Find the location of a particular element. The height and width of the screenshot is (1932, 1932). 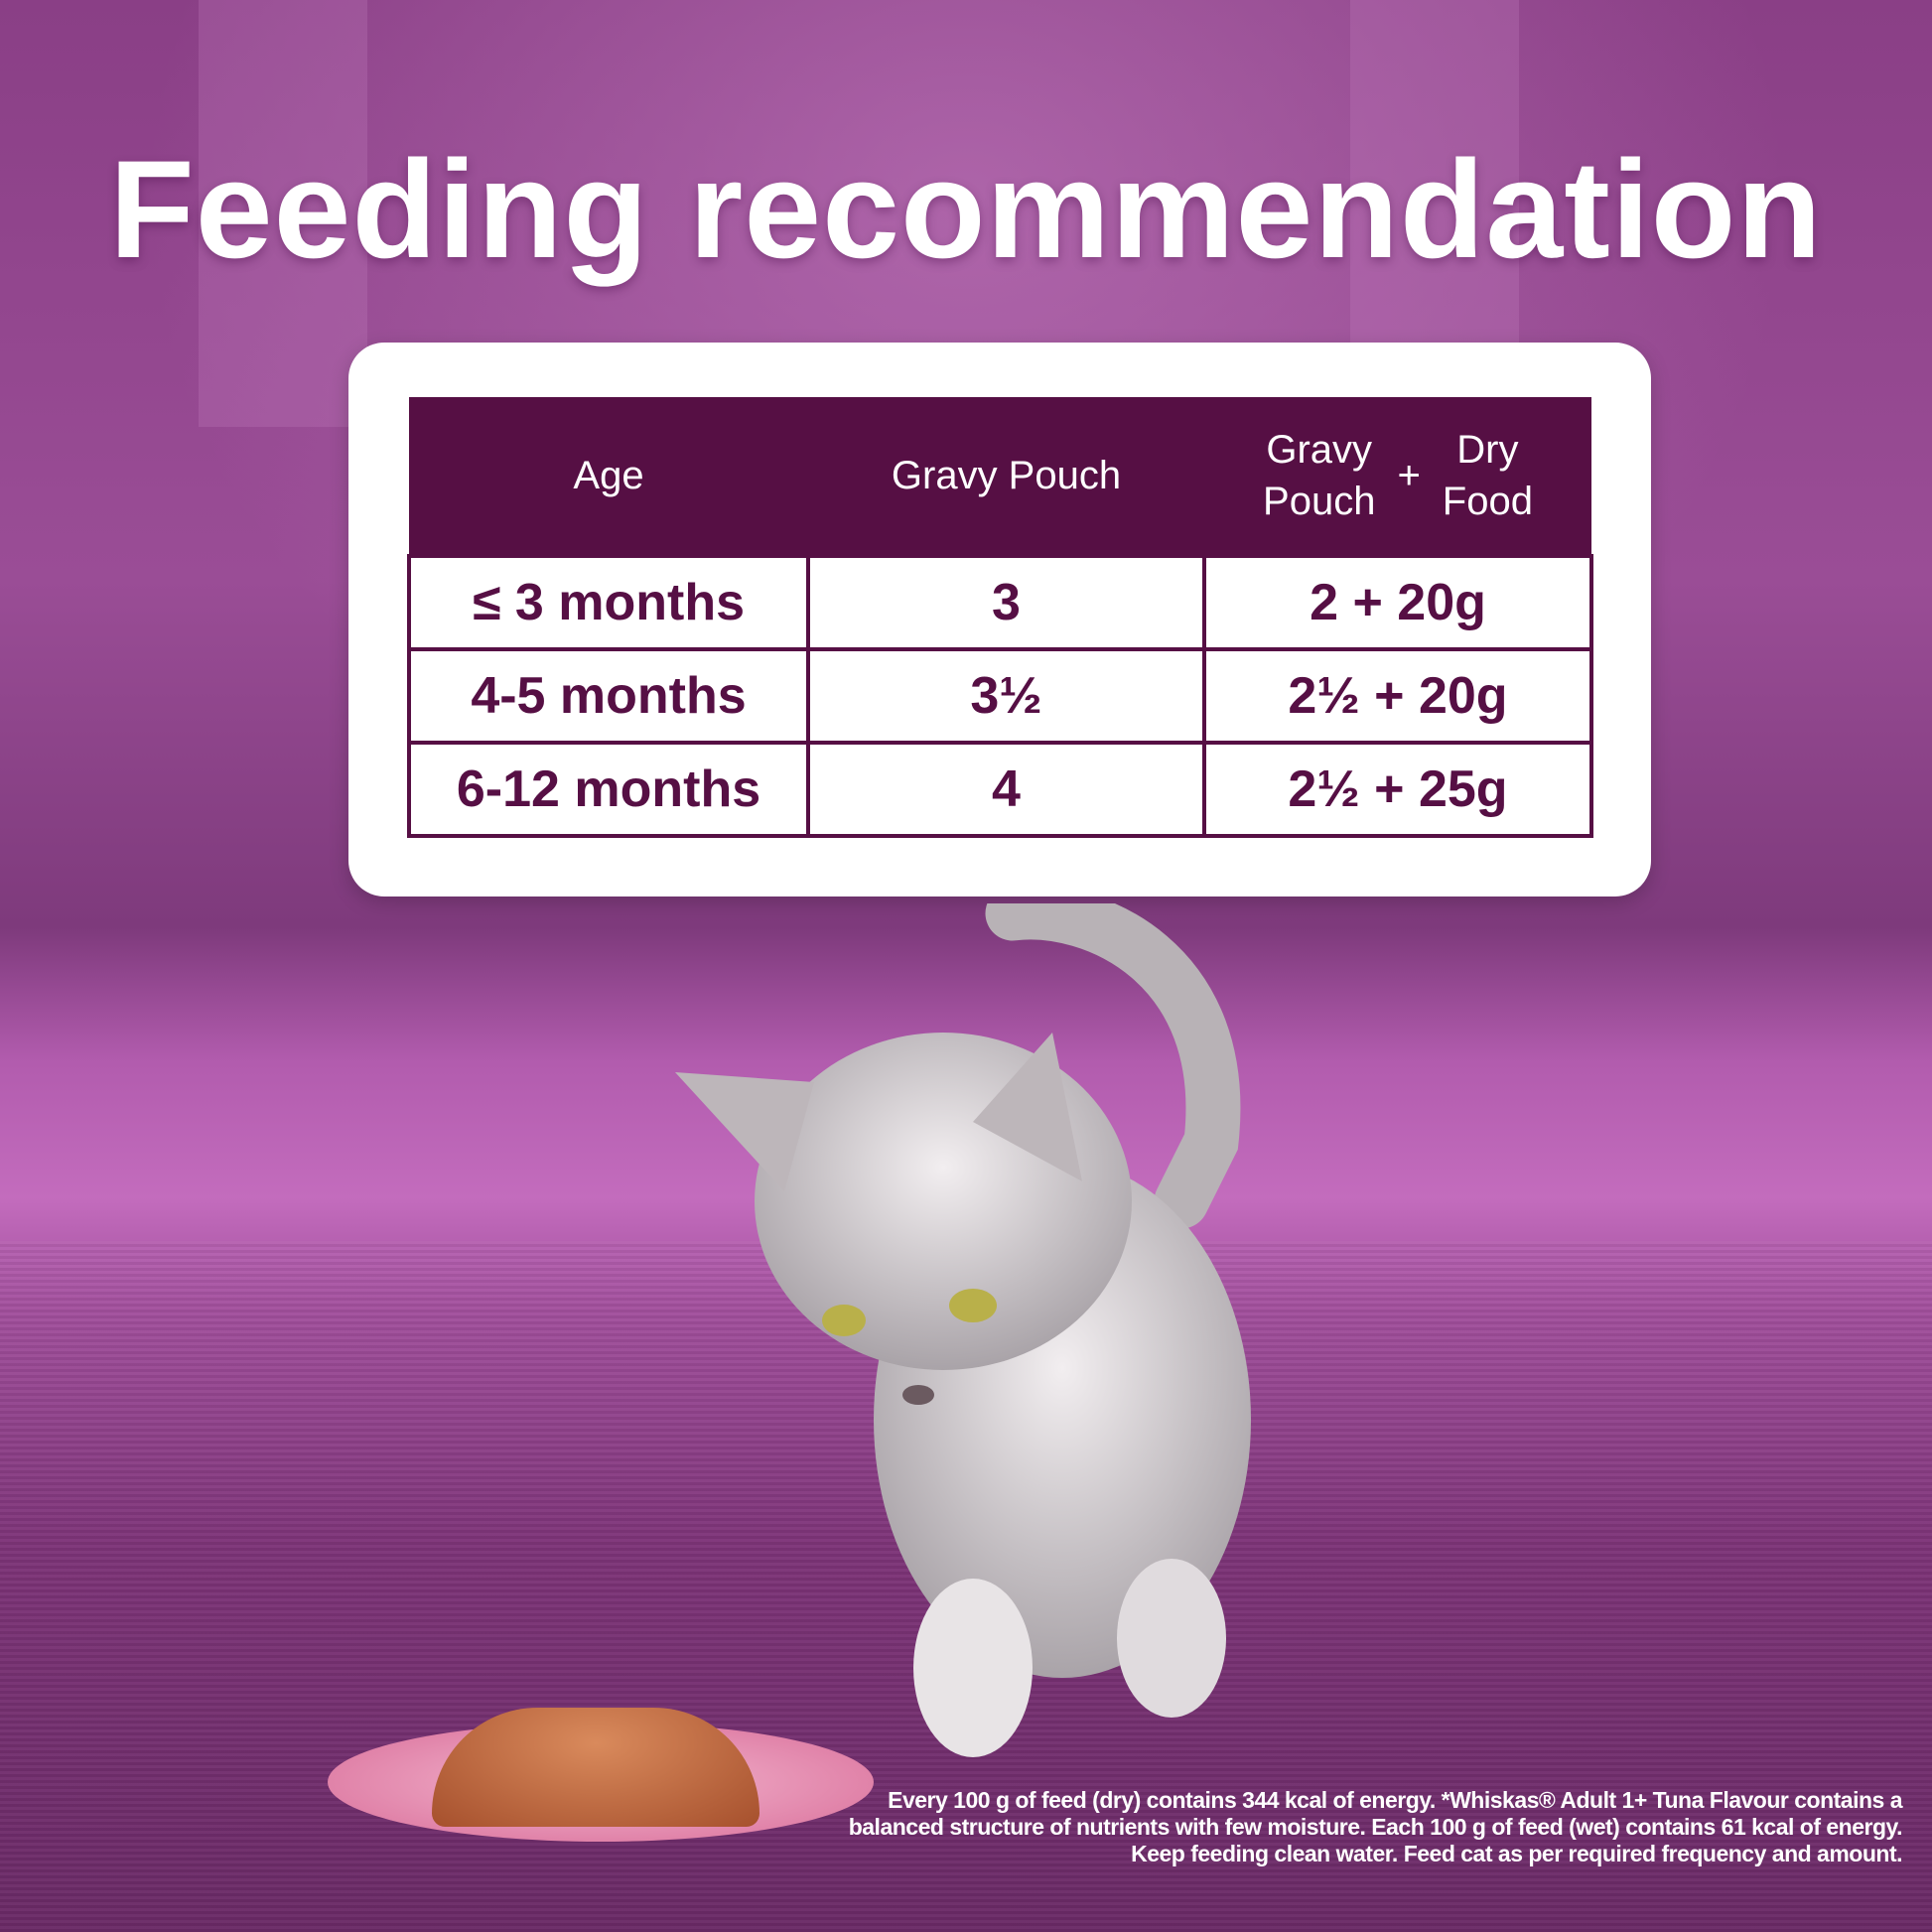

kitten-image is located at coordinates (963, 1330).